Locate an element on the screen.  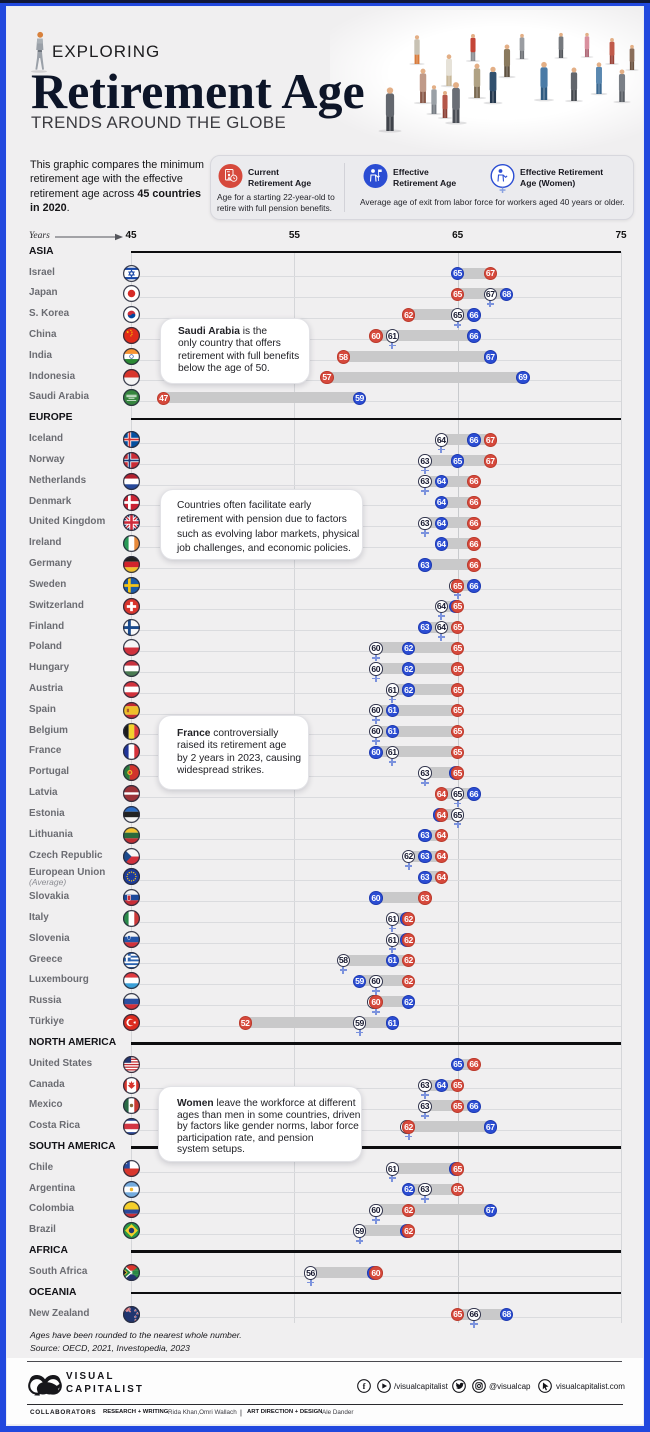
svg-text: f is located at coordinates (364, 1386).